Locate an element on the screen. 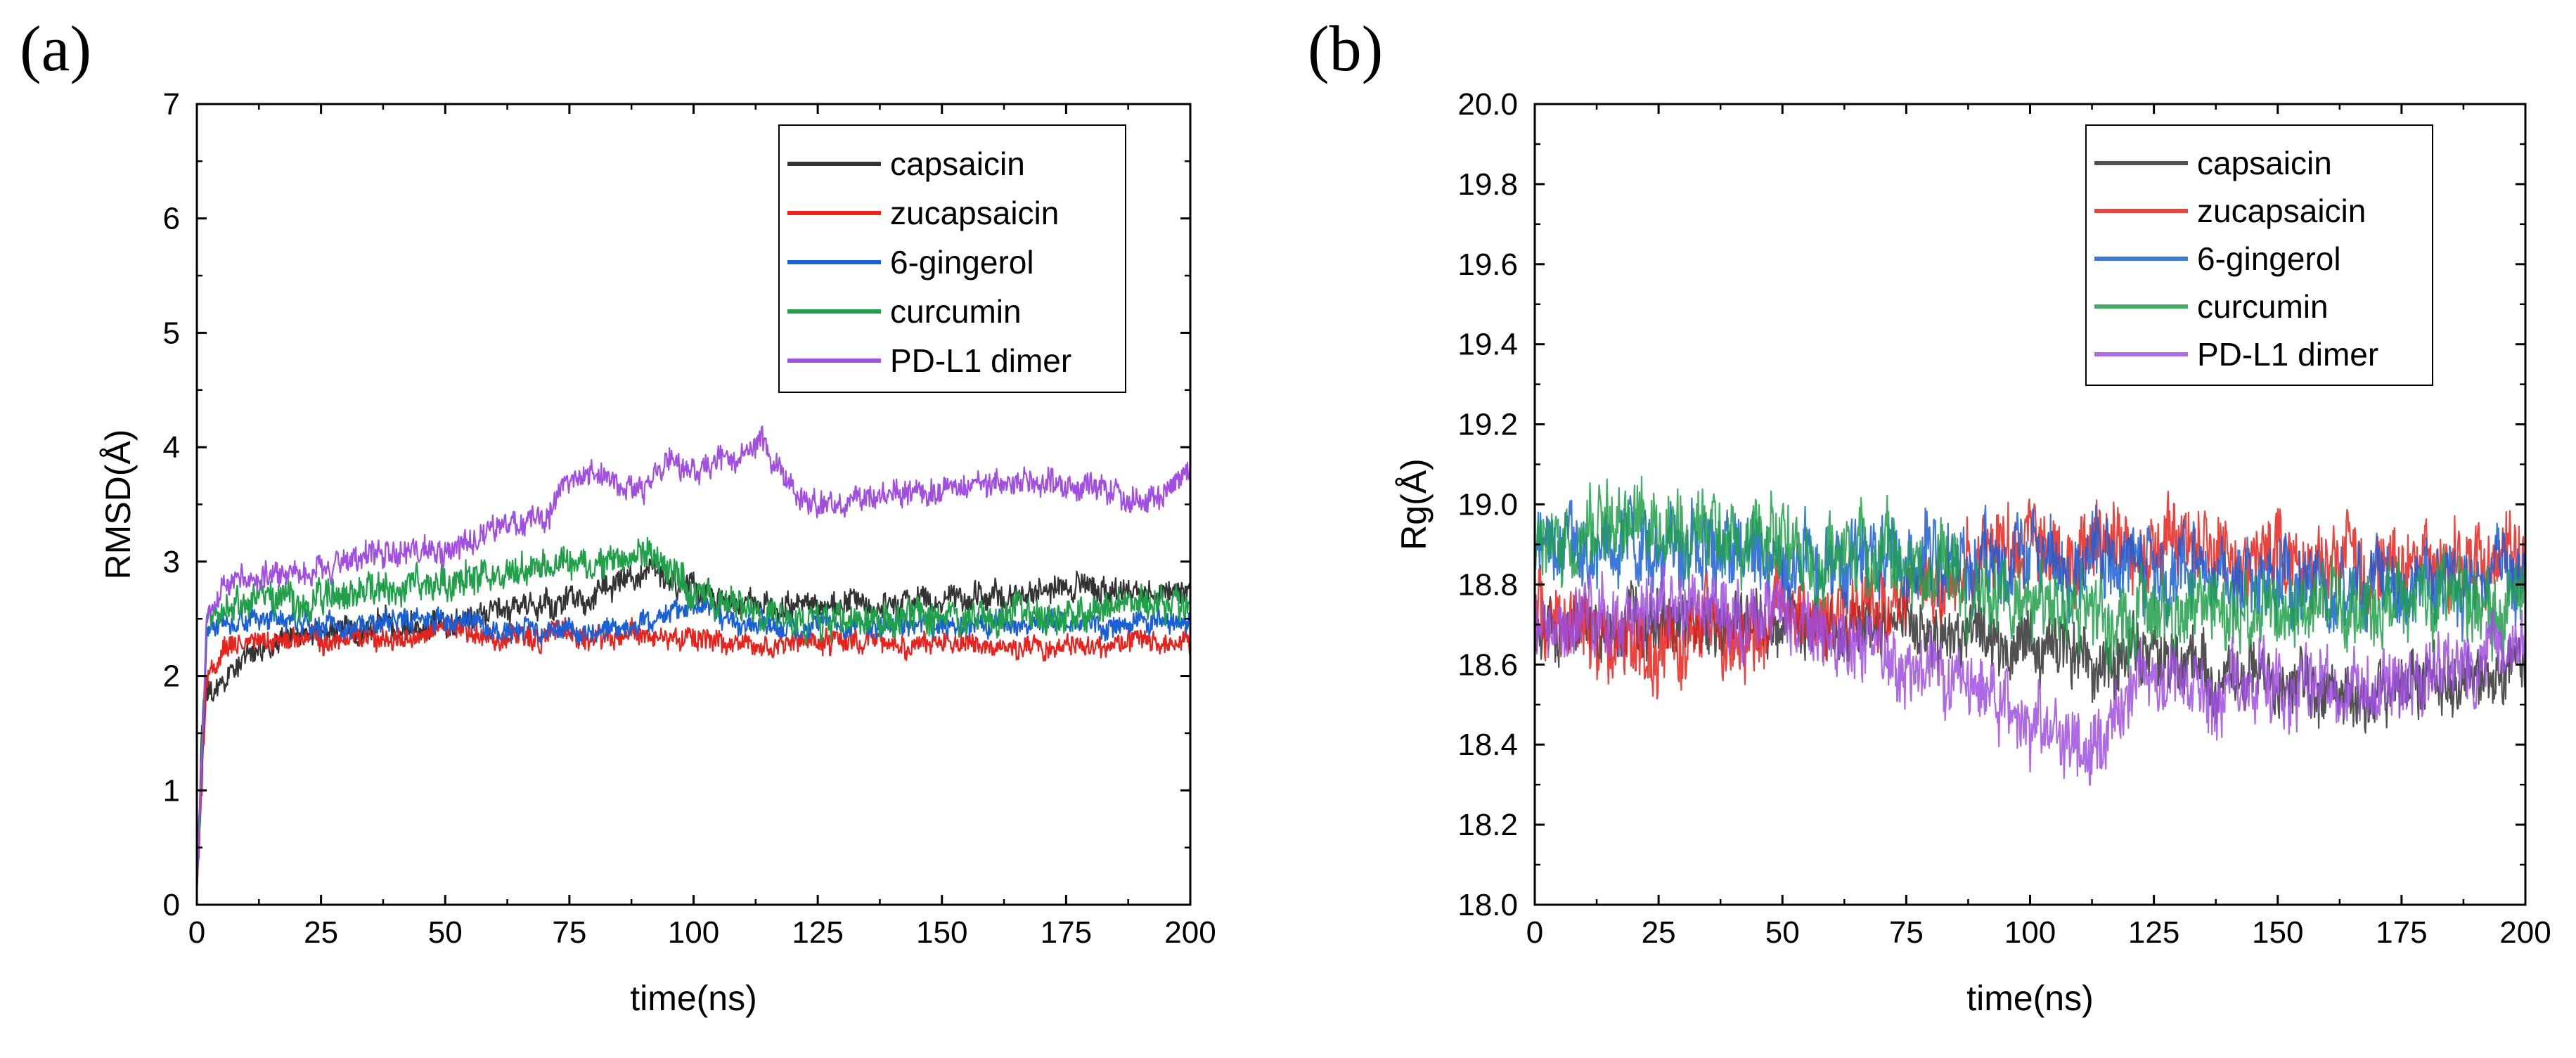 The width and height of the screenshot is (2576, 1058). y-tick-label: 19.2 is located at coordinates (1487, 425).